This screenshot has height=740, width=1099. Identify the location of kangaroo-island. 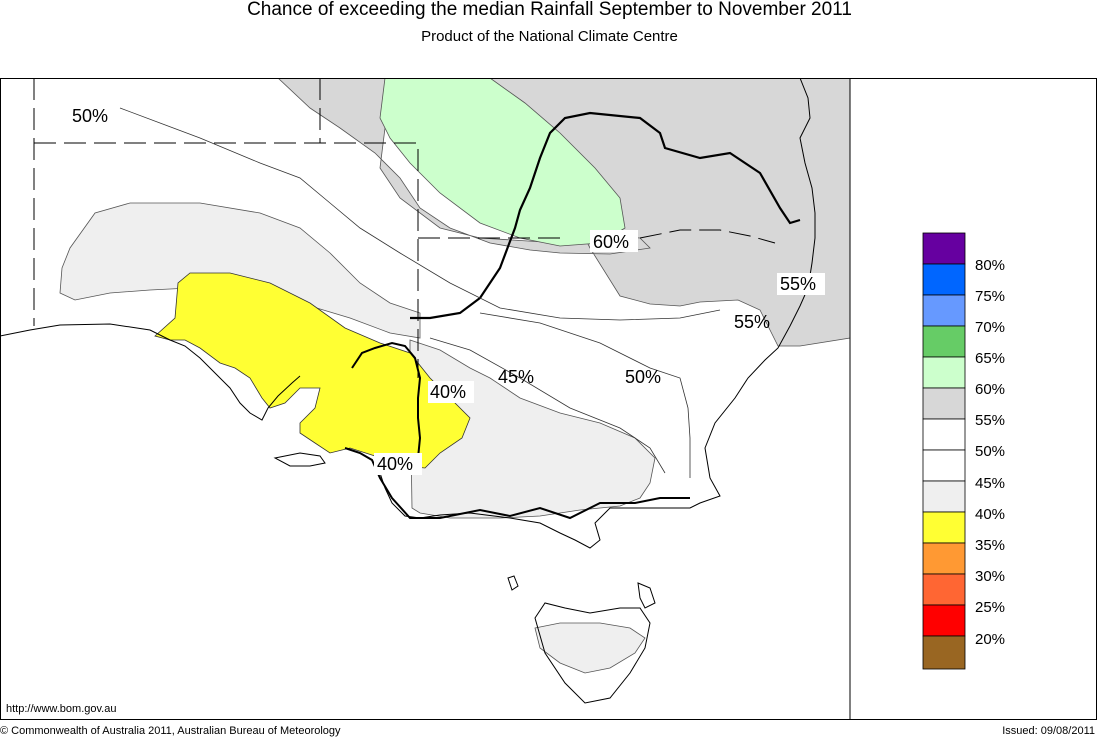
(299, 459).